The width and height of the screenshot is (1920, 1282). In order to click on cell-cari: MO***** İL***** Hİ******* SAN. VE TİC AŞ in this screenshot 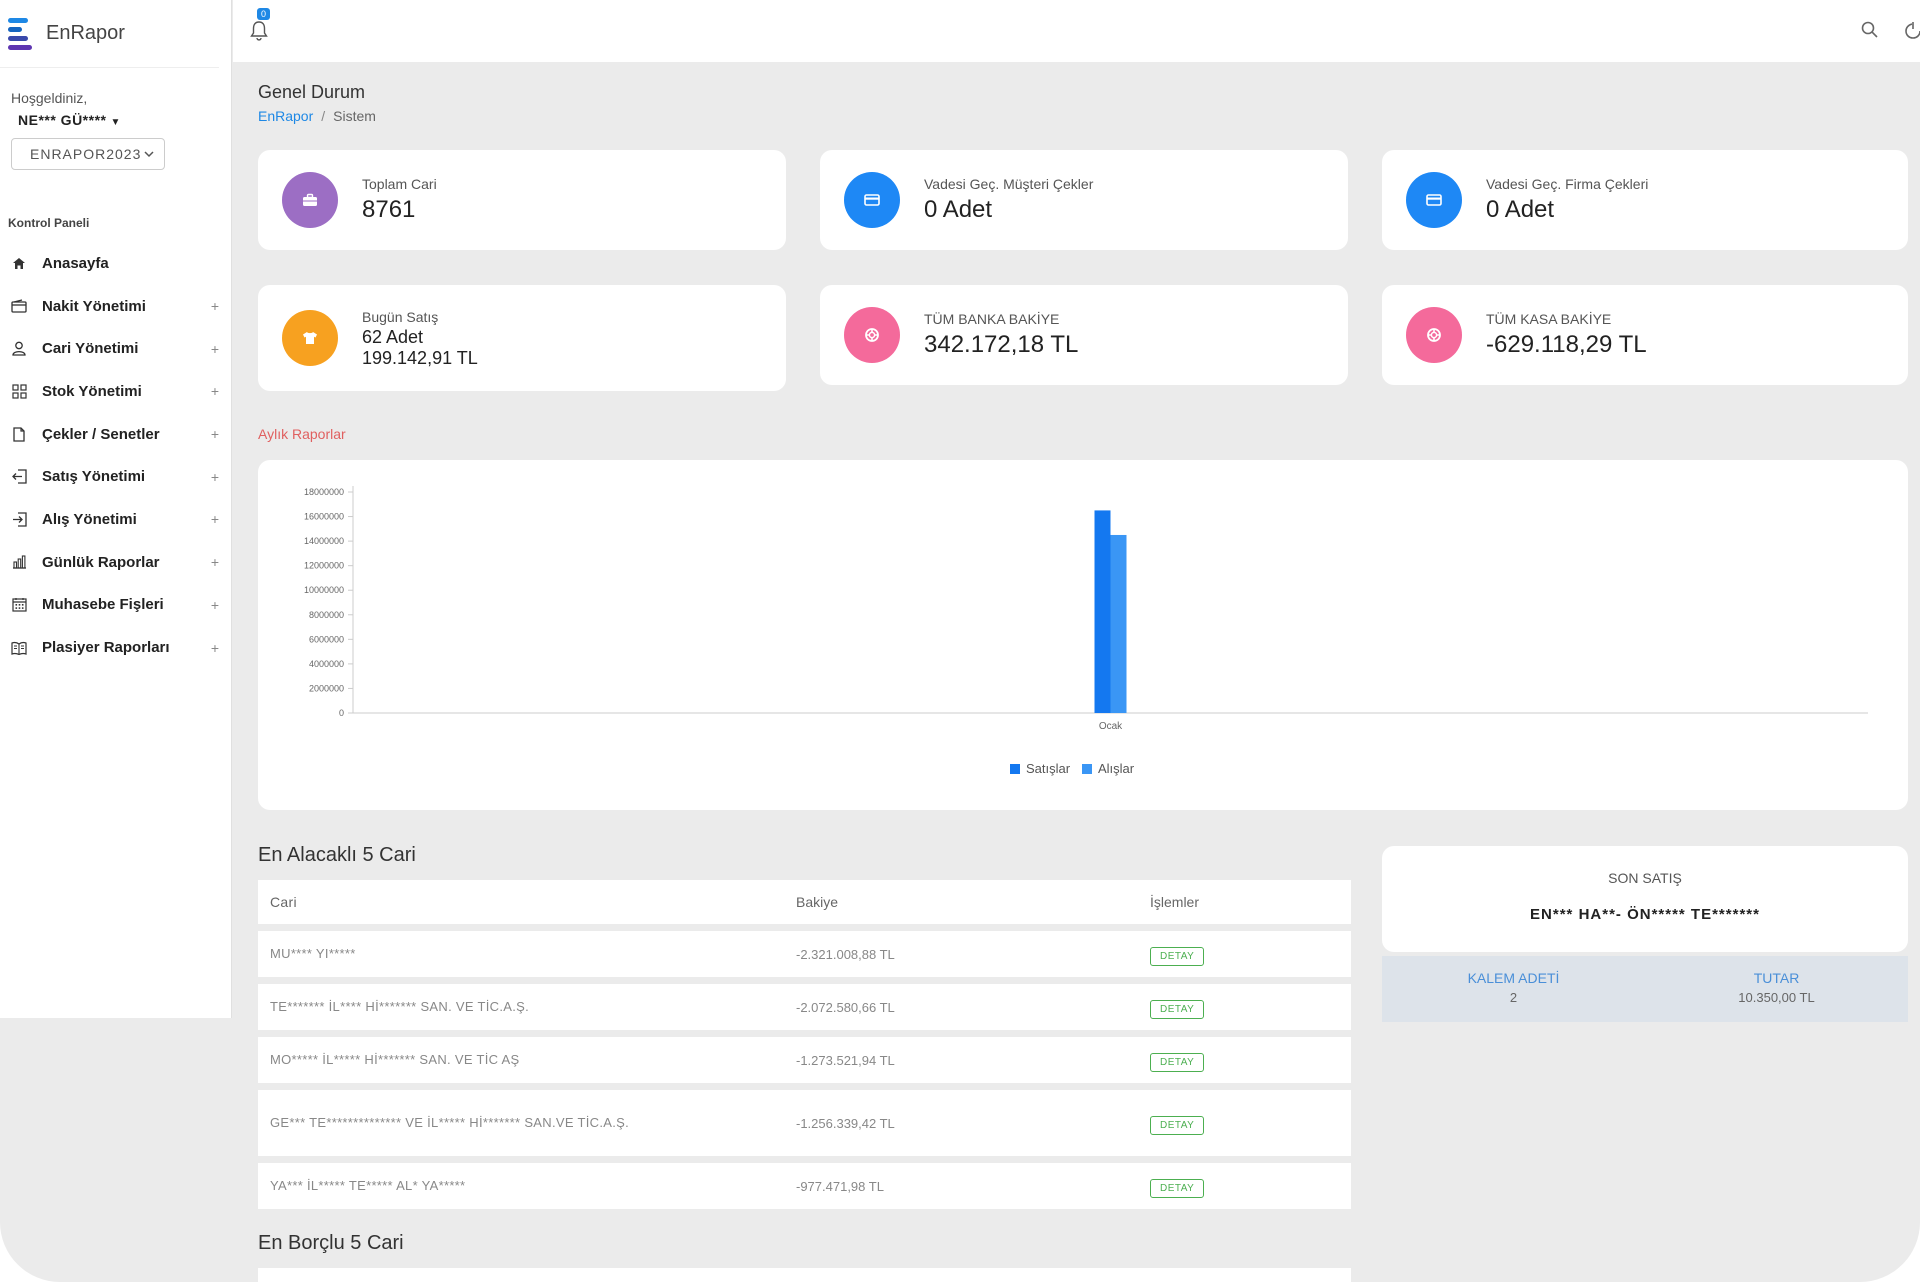, I will do `click(395, 1059)`.